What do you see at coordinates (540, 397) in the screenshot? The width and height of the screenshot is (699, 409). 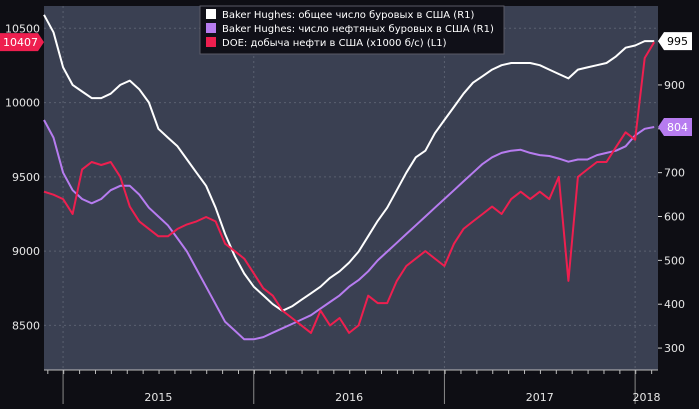 I see `x-tick-label: 2017` at bounding box center [540, 397].